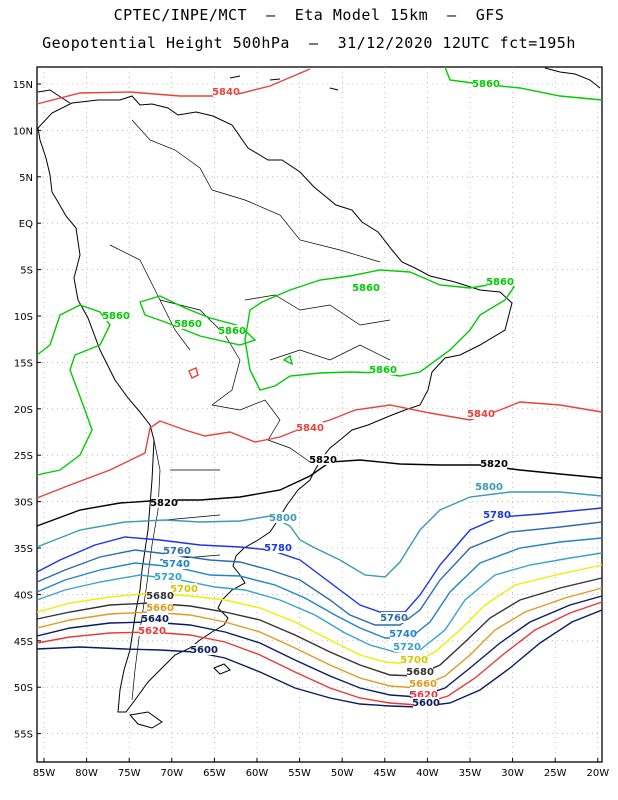 This screenshot has height=800, width=618. I want to click on contour-5840-north, so click(173, 86).